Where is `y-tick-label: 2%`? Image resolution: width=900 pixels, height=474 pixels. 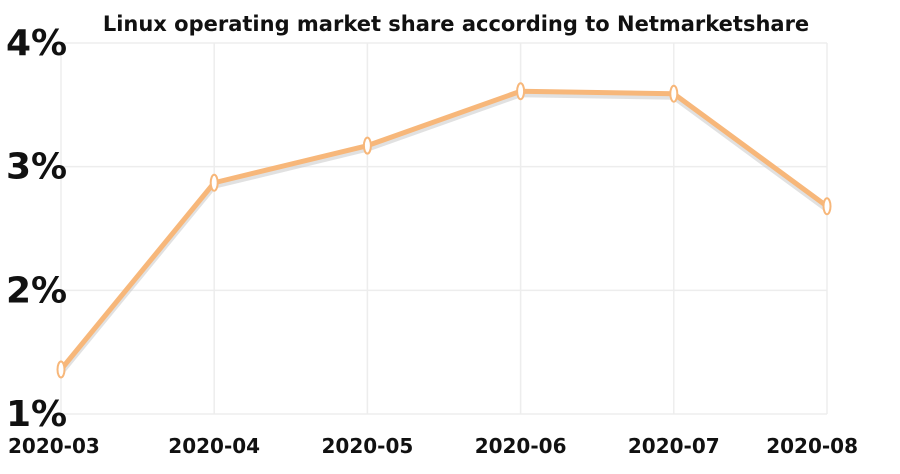
y-tick-label: 2% is located at coordinates (36, 290).